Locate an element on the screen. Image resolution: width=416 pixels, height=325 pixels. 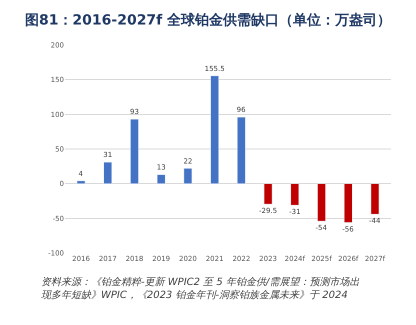
chart-title: 图81：2016-2027f 全球铂金供需缺口（单位：万盎司） is located at coordinates (208, 20).